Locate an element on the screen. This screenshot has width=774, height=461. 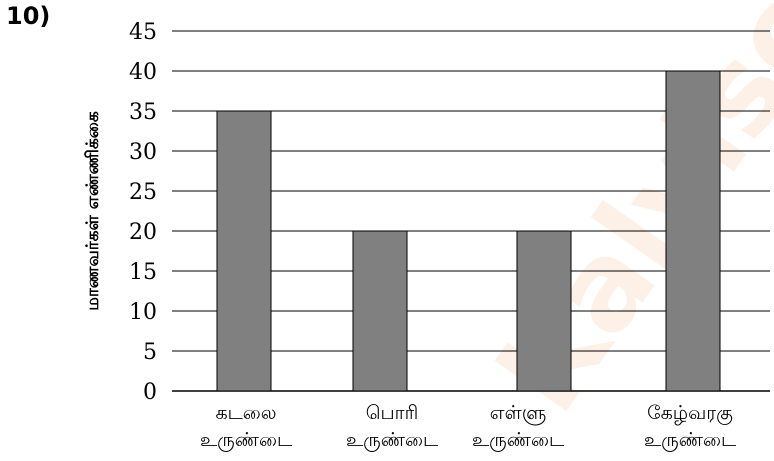
y-tick-label: 40 is located at coordinates (143, 72).